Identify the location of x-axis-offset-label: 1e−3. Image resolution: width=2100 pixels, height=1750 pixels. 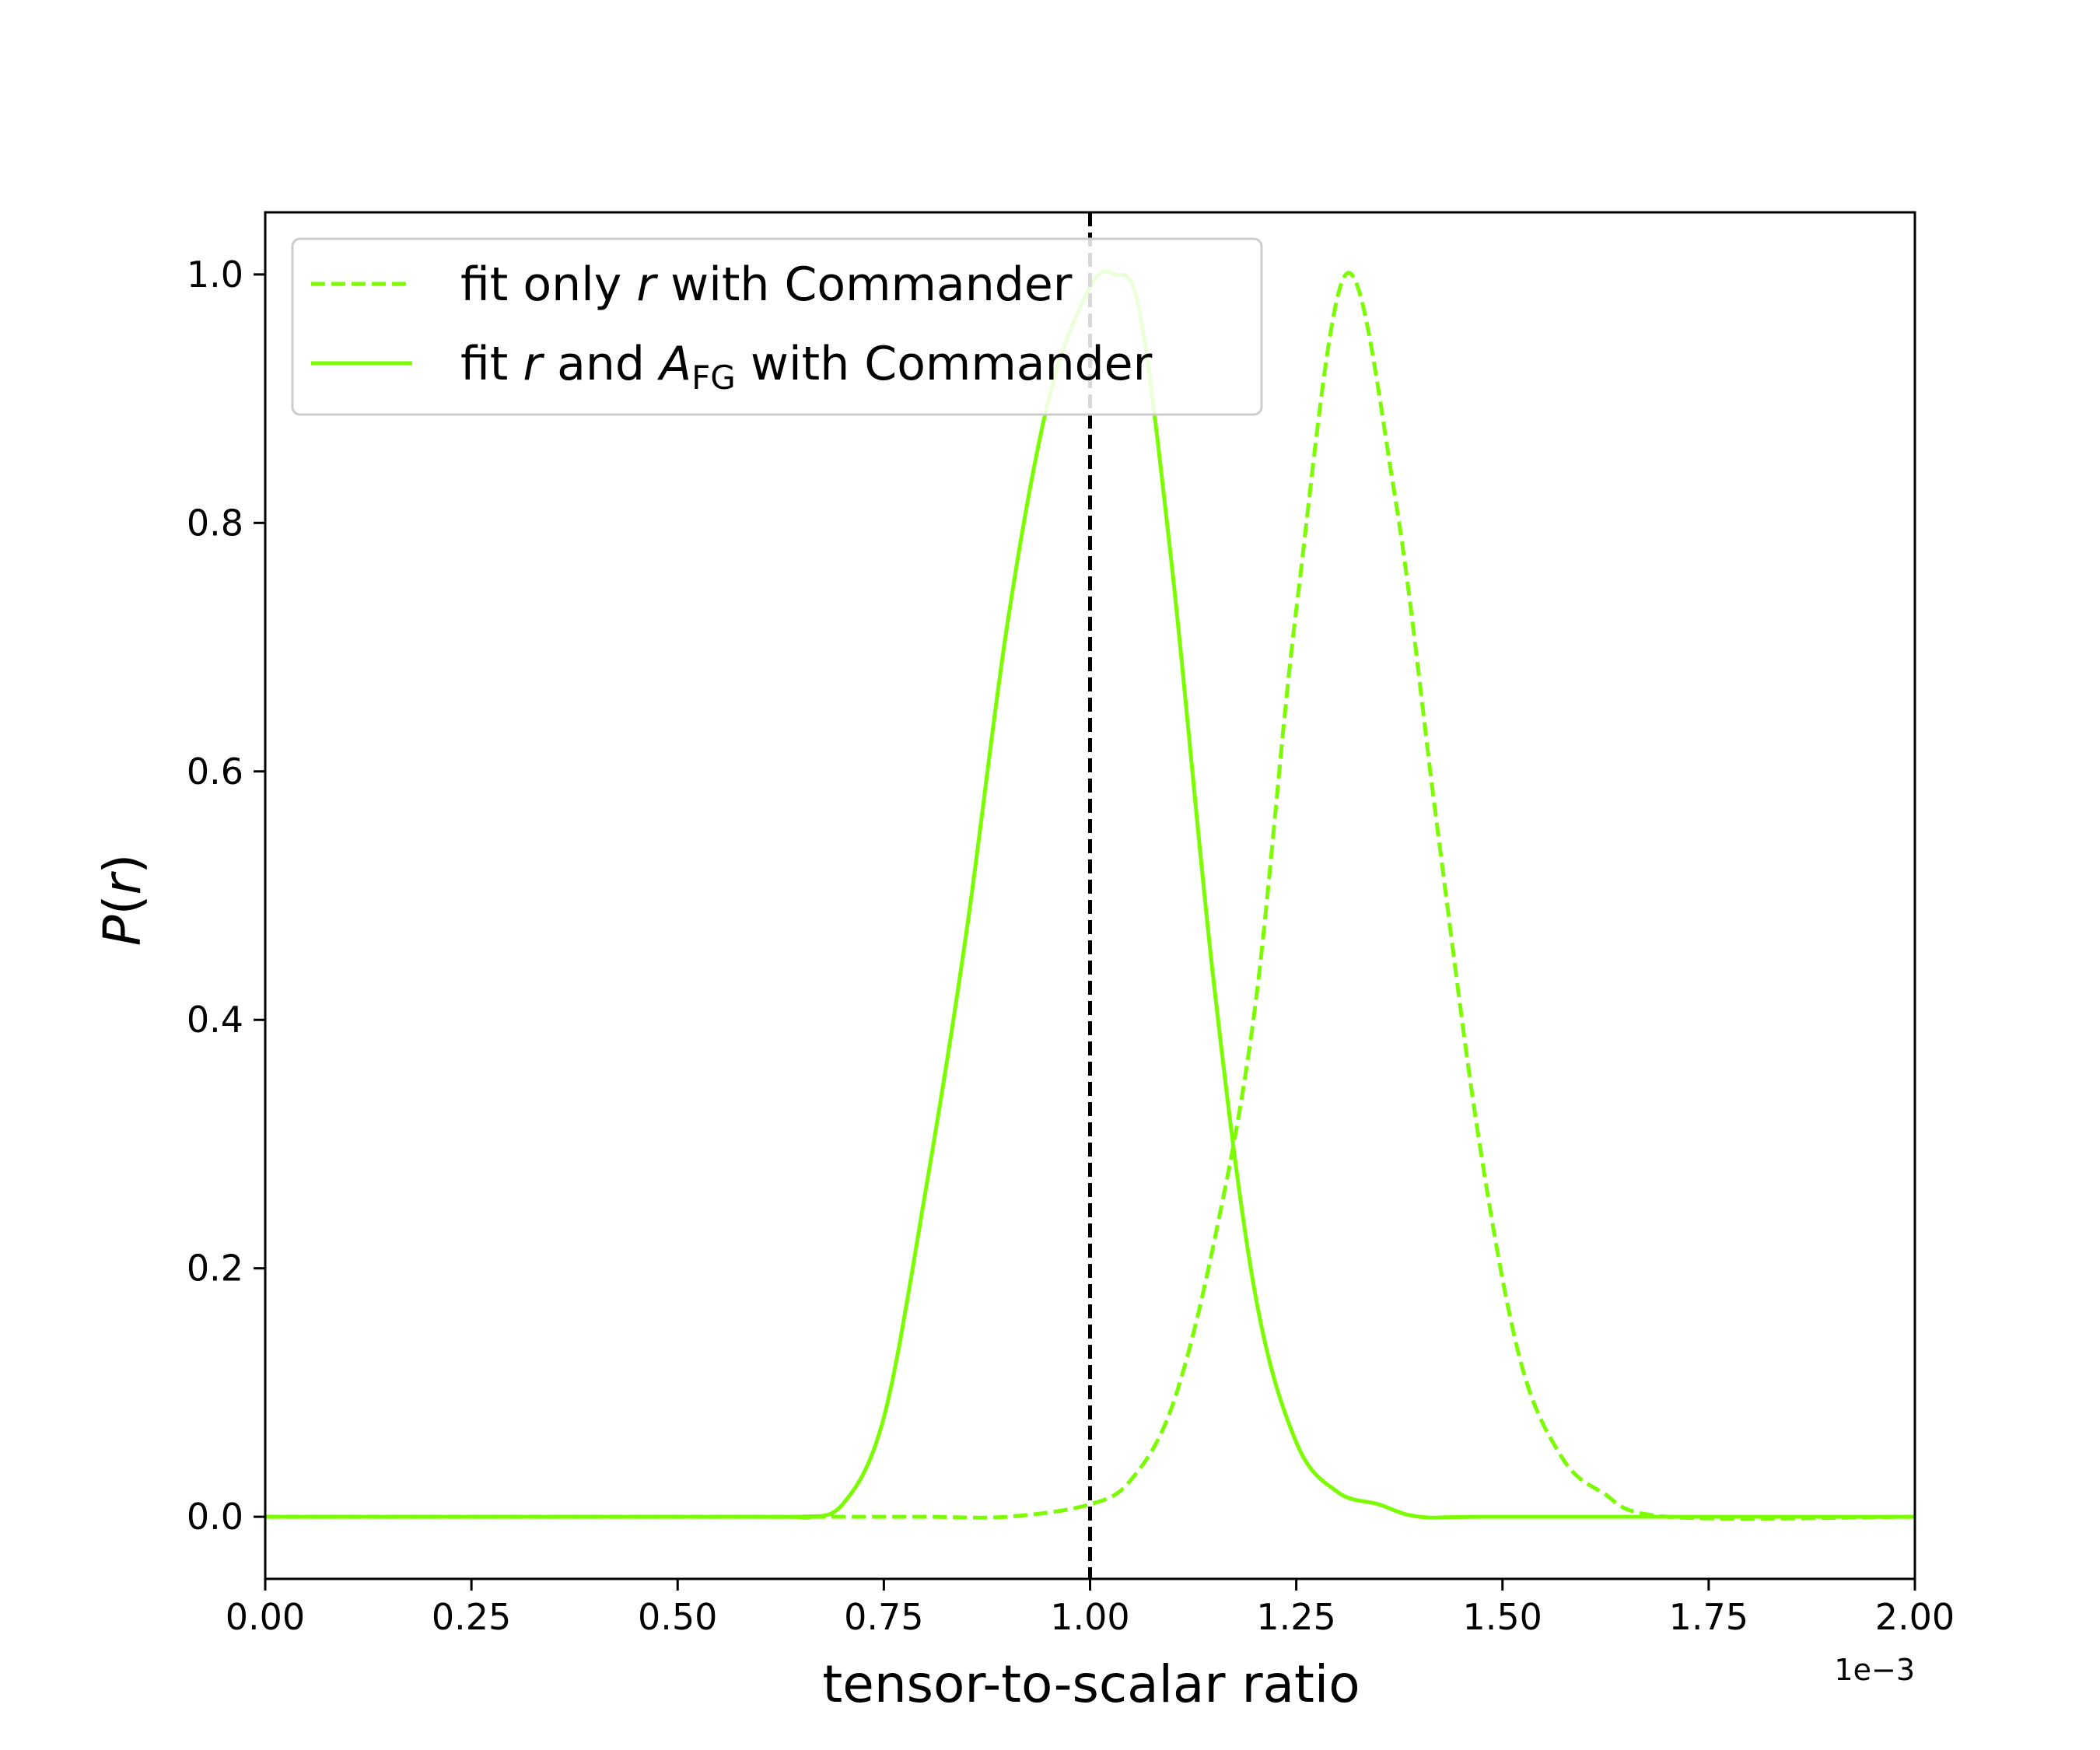
(1875, 1670).